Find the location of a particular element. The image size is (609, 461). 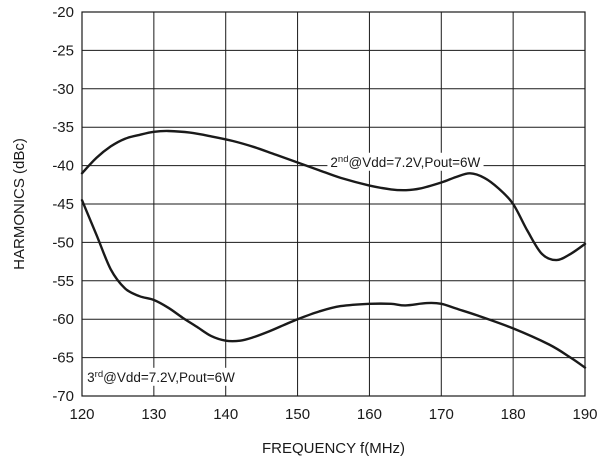

y-tick-label: -45 is located at coordinates (63, 204).